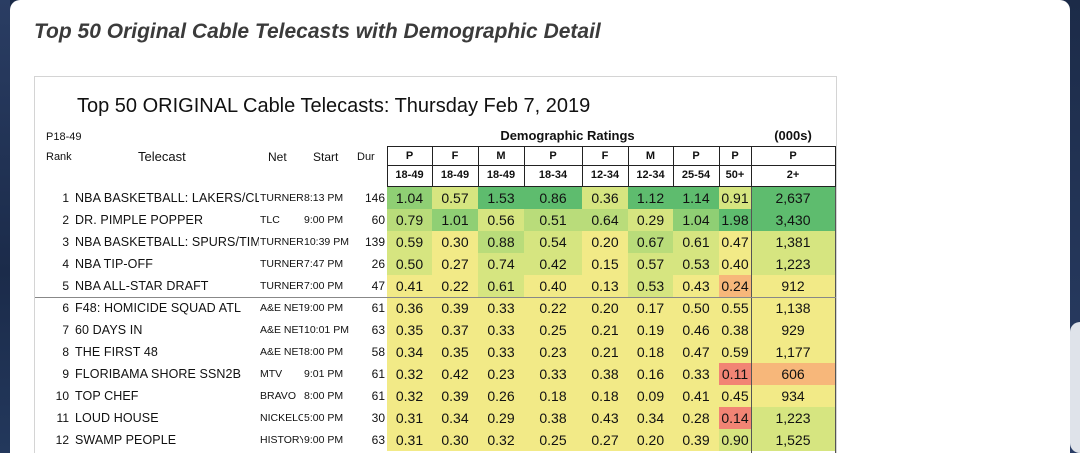 The height and width of the screenshot is (453, 1080). What do you see at coordinates (109, 330) in the screenshot?
I see `telecast-cell: 60 DAYS IN` at bounding box center [109, 330].